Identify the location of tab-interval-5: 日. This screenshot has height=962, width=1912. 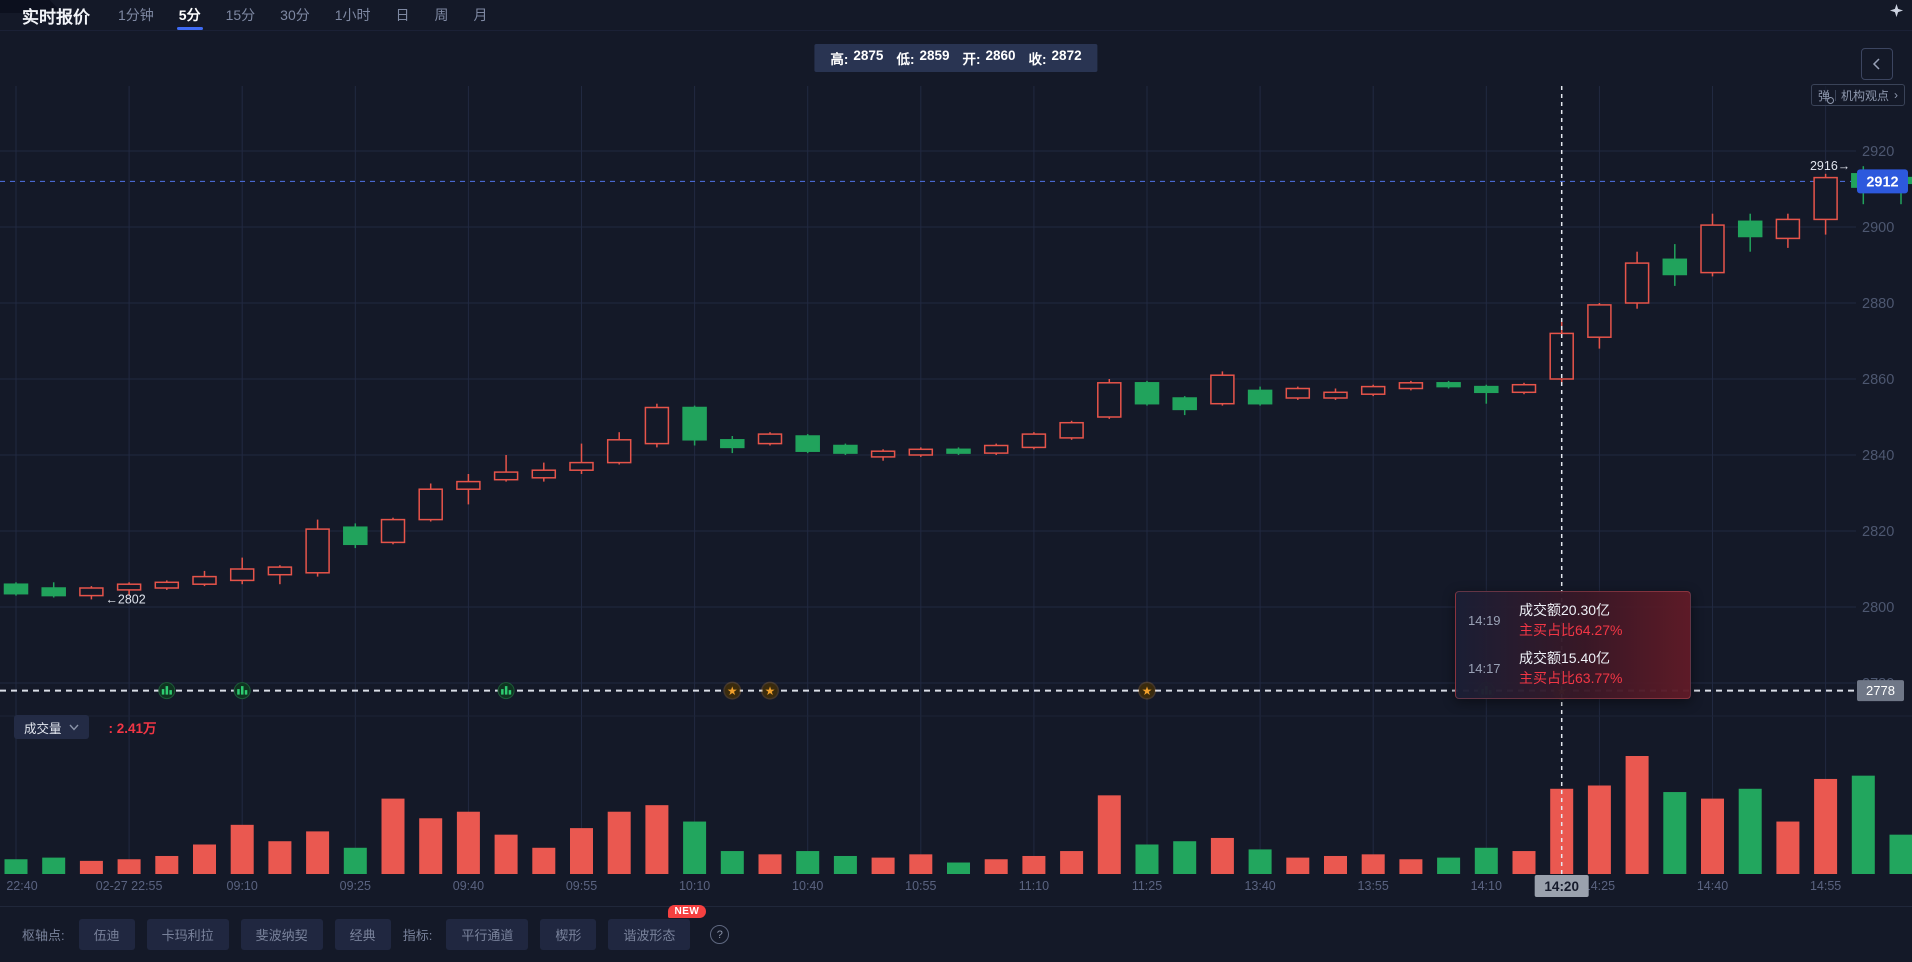
(402, 15).